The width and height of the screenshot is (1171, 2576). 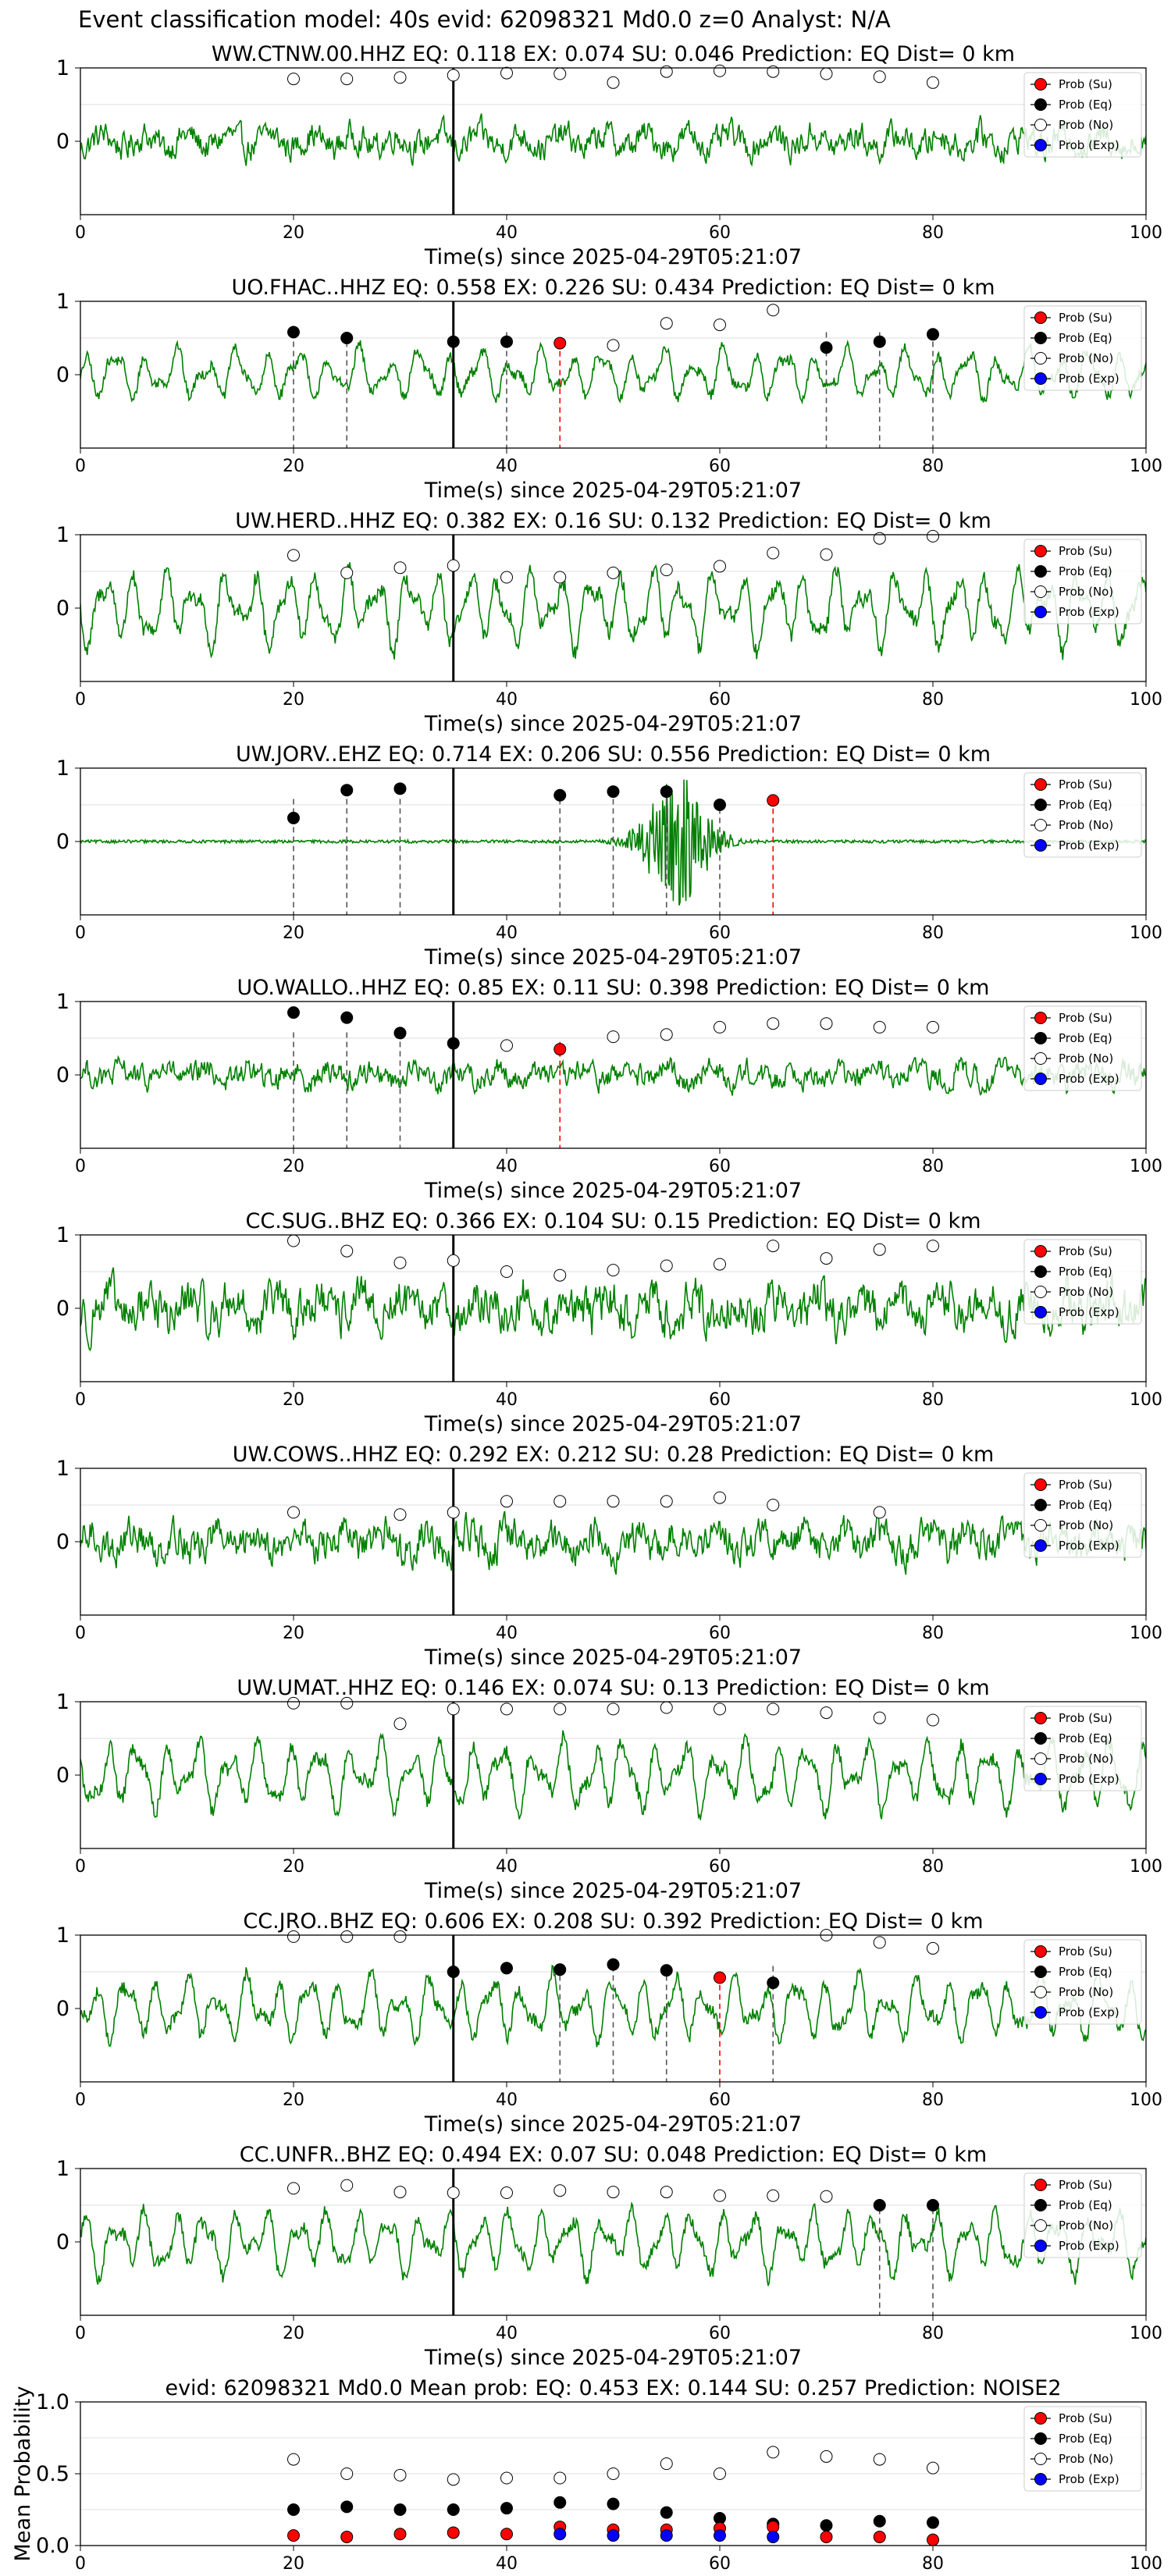 I want to click on prob-exp-point, so click(x=613, y=2535).